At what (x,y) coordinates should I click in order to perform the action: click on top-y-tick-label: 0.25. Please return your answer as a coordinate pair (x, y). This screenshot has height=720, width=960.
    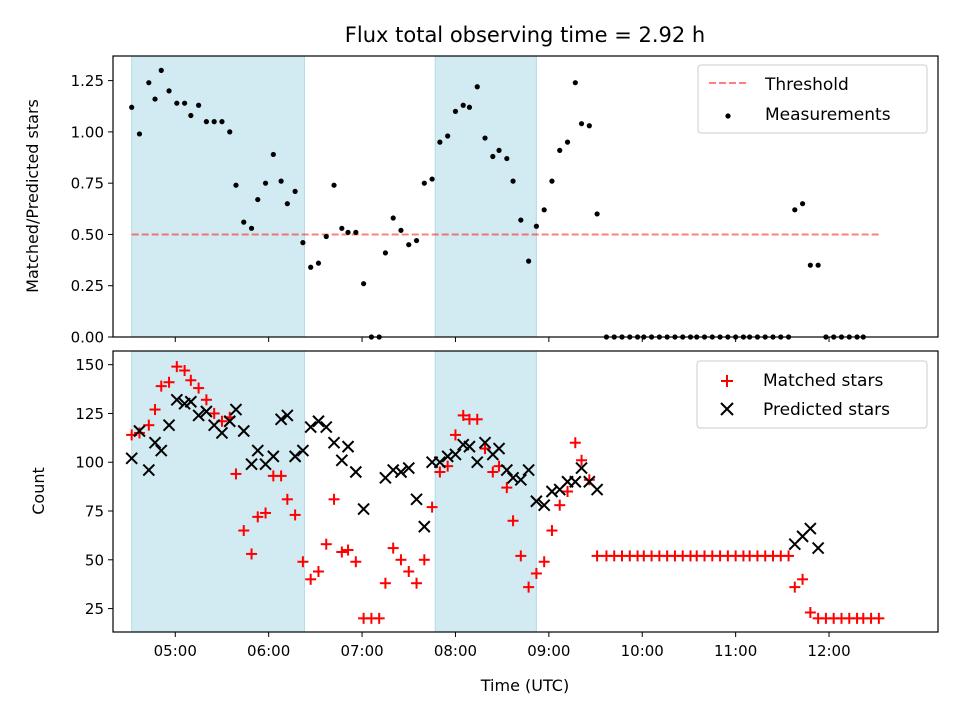
    Looking at the image, I should click on (87, 286).